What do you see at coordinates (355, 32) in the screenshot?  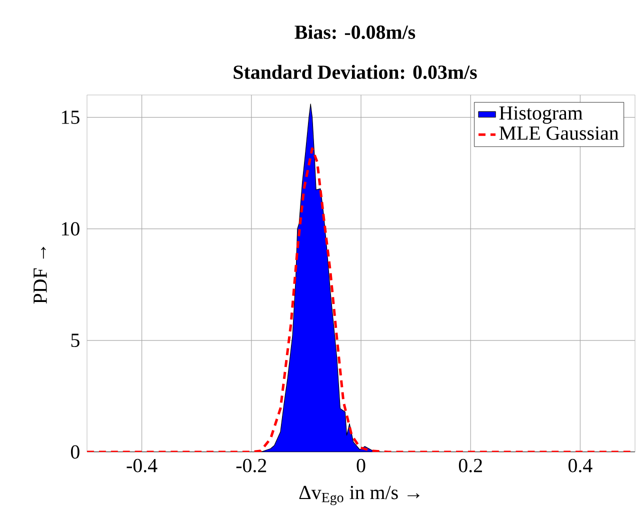 I see `chart-title: Bias: -0.08m/s` at bounding box center [355, 32].